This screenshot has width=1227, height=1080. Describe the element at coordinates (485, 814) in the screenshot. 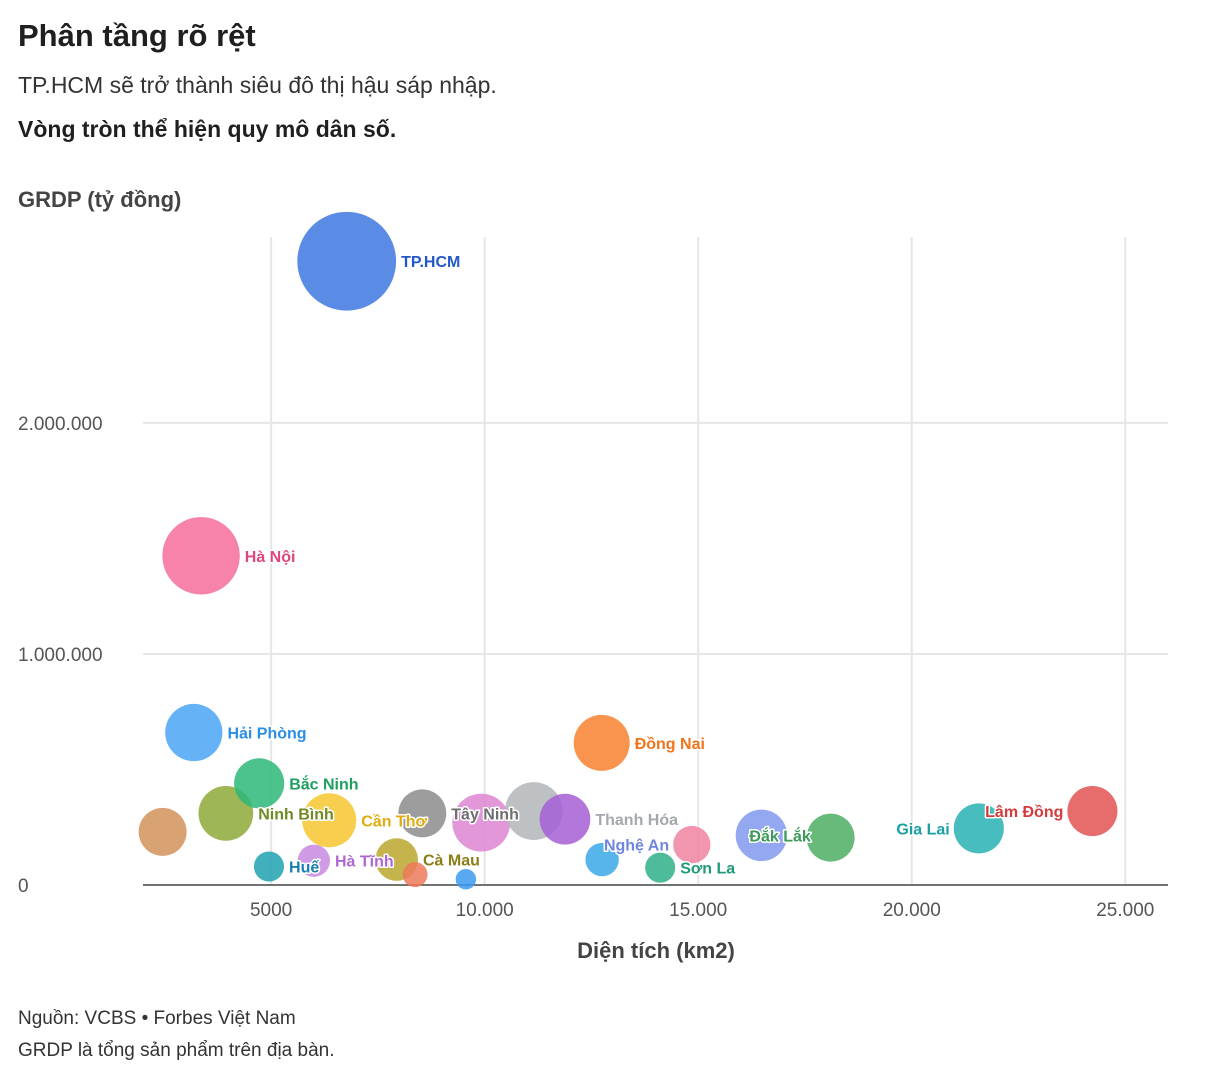

I see `bubble-label: Tây Ninh` at that location.